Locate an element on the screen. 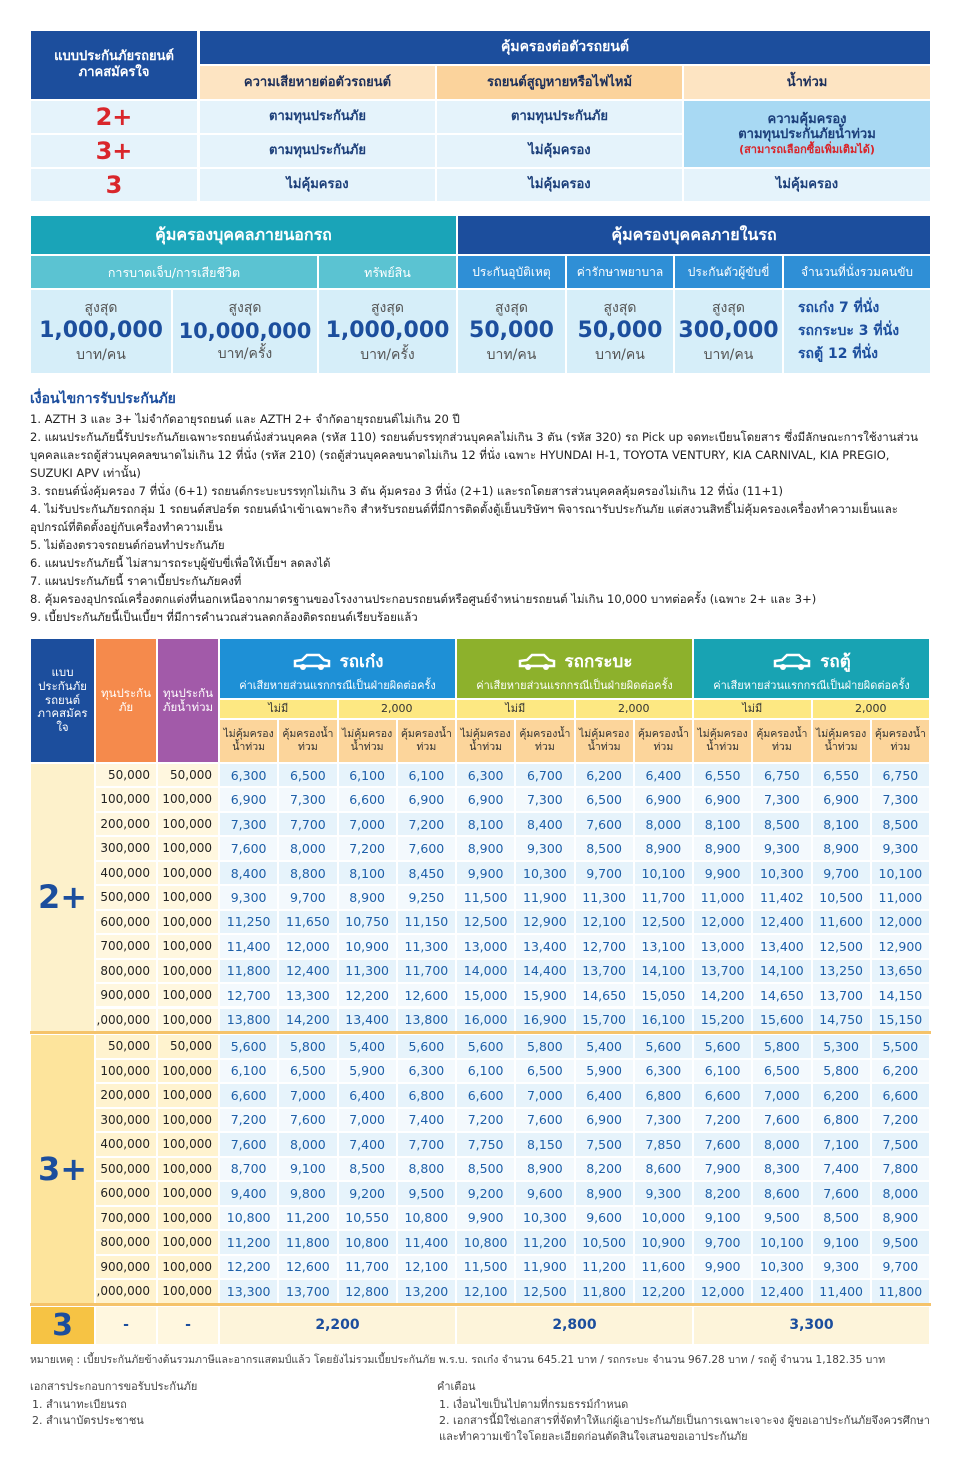  premium: 8,450 is located at coordinates (426, 873).